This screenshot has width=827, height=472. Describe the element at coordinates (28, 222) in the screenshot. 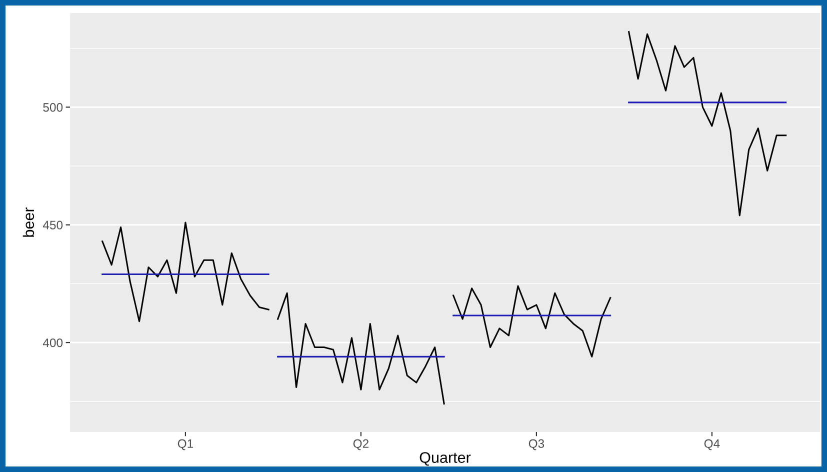

I see `y-axis-title: beer` at that location.